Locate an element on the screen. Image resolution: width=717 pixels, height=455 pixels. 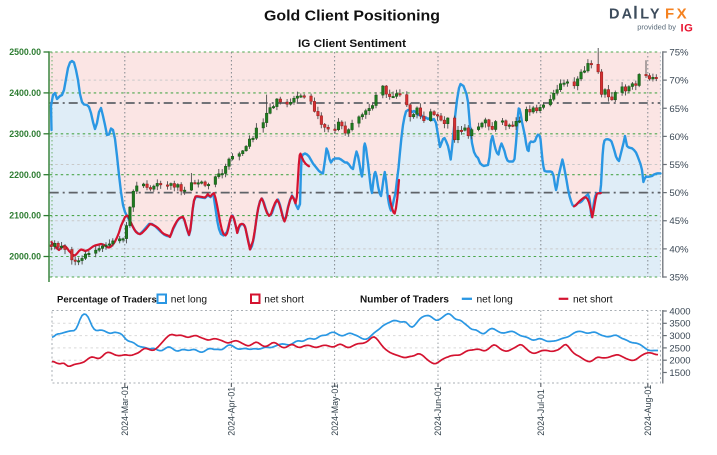
svg-text: 2024-May-01 is located at coordinates (335, 410).